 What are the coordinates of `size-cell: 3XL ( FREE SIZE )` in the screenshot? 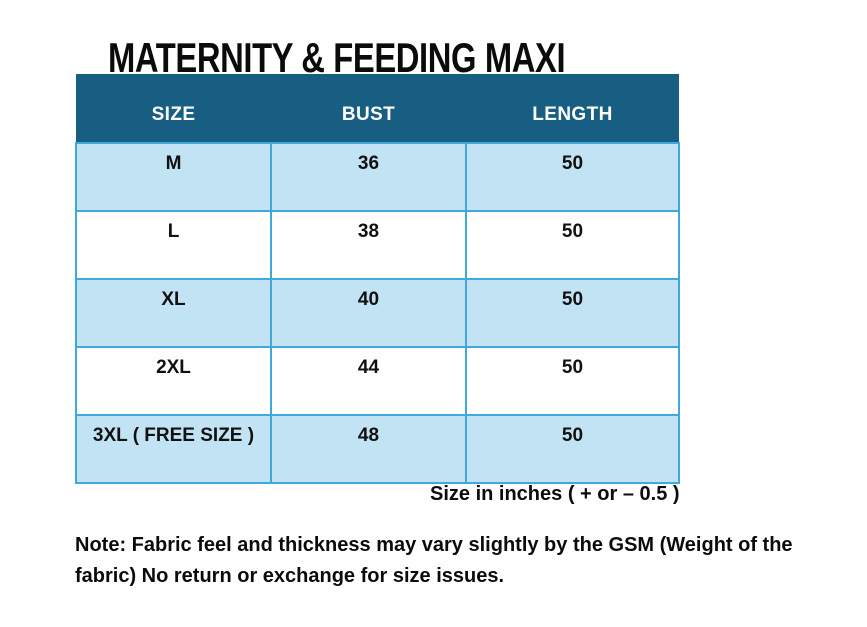 It's located at (173, 449).